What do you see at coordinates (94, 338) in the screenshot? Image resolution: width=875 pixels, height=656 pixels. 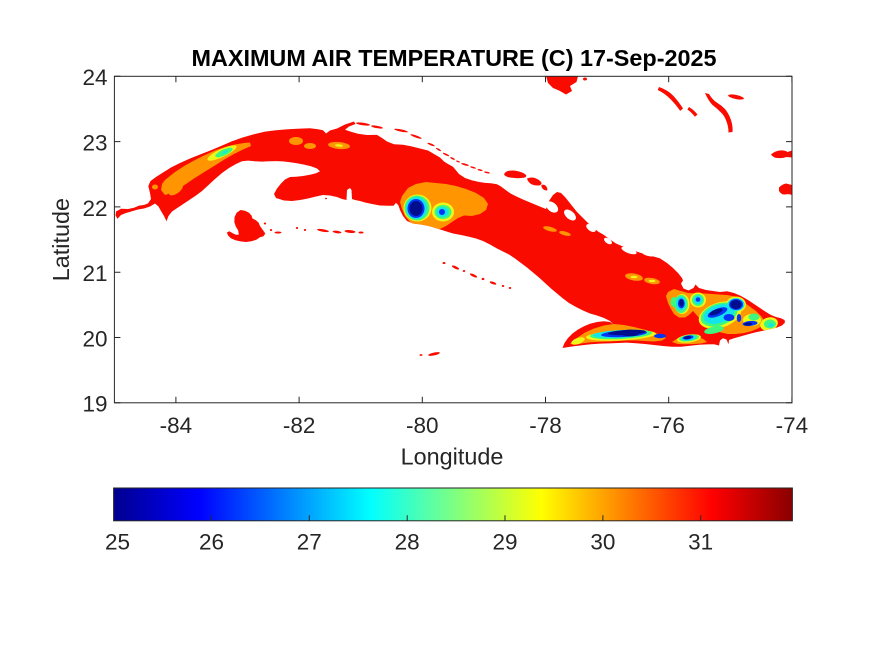 I see `svg-text: 20` at bounding box center [94, 338].